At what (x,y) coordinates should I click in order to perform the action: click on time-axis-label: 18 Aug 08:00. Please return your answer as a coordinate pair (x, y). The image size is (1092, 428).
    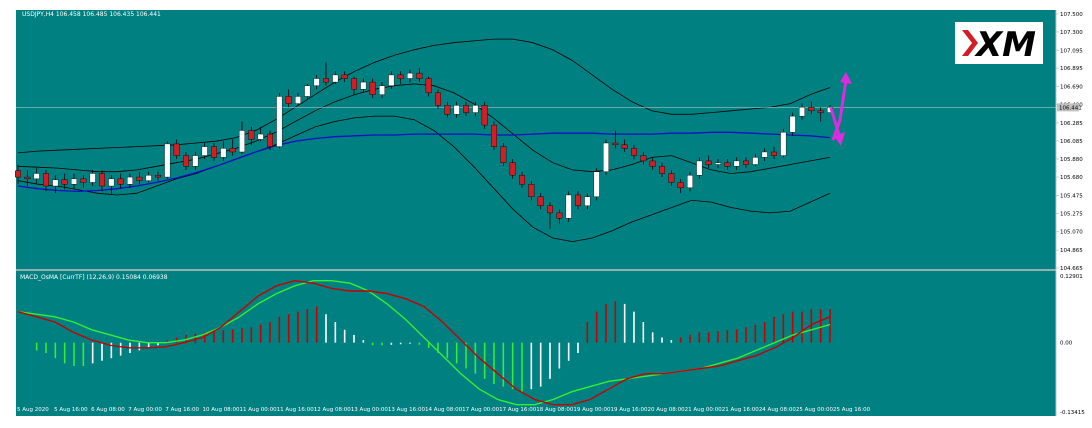
    Looking at the image, I should click on (555, 410).